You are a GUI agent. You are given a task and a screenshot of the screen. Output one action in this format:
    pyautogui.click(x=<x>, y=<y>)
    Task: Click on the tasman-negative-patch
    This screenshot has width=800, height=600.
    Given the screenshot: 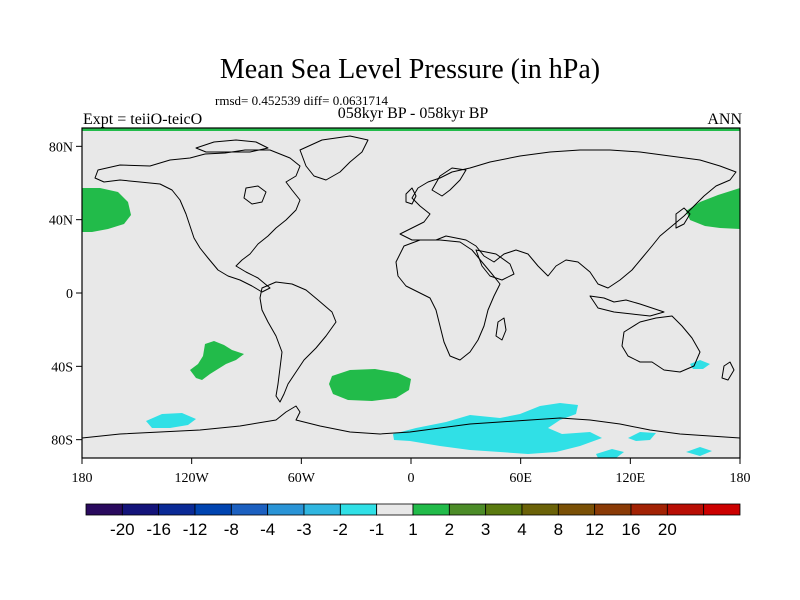 What is the action you would take?
    pyautogui.click(x=700, y=364)
    